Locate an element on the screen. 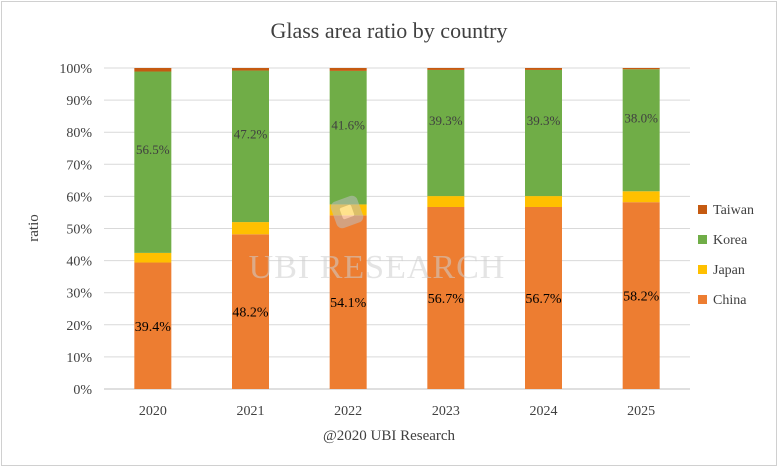 The image size is (778, 467). bar-segment-japan-2025 is located at coordinates (641, 197).